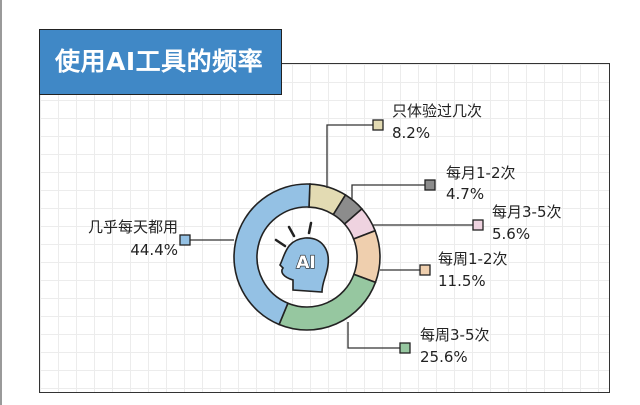 This screenshot has height=405, width=640. I want to click on slice-value-label: 25.6%, so click(444, 357).